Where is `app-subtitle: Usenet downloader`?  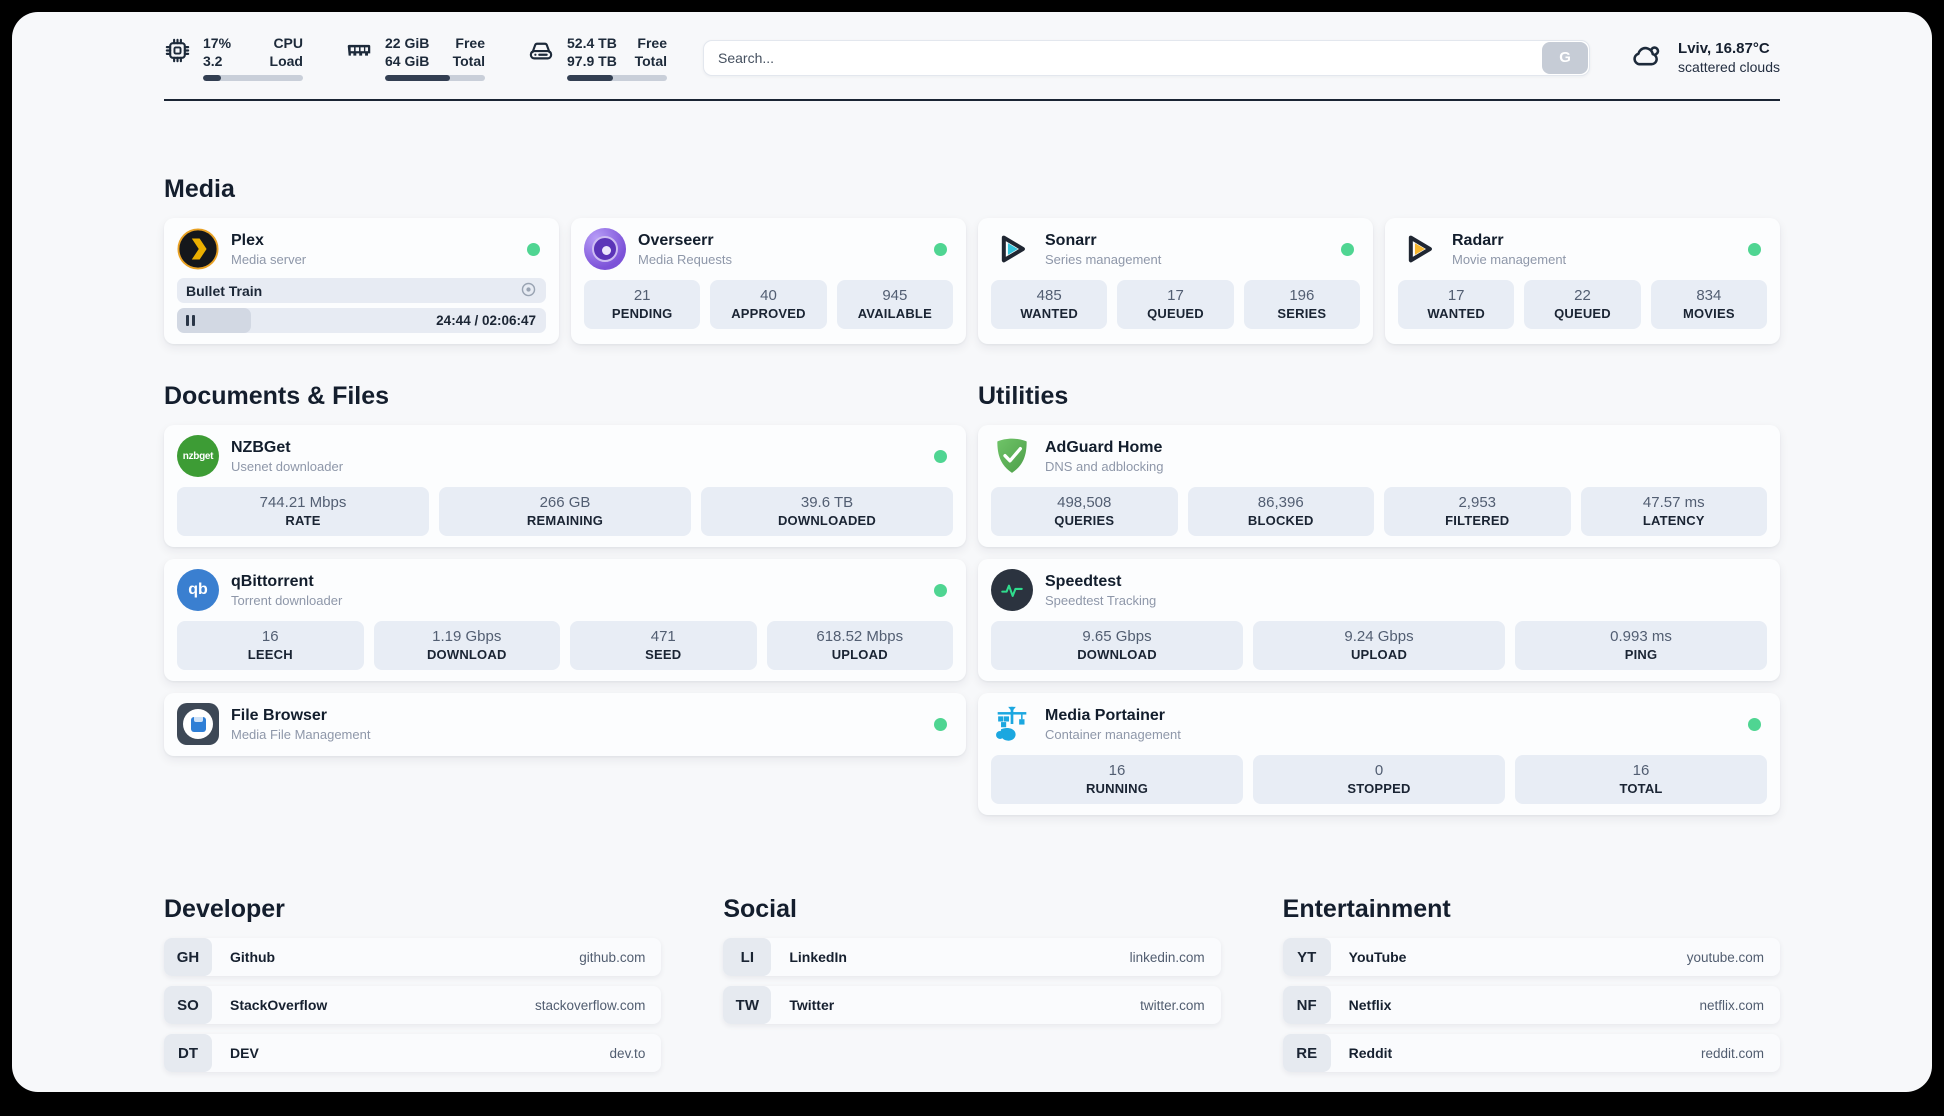
app-subtitle: Usenet downloader is located at coordinates (287, 466).